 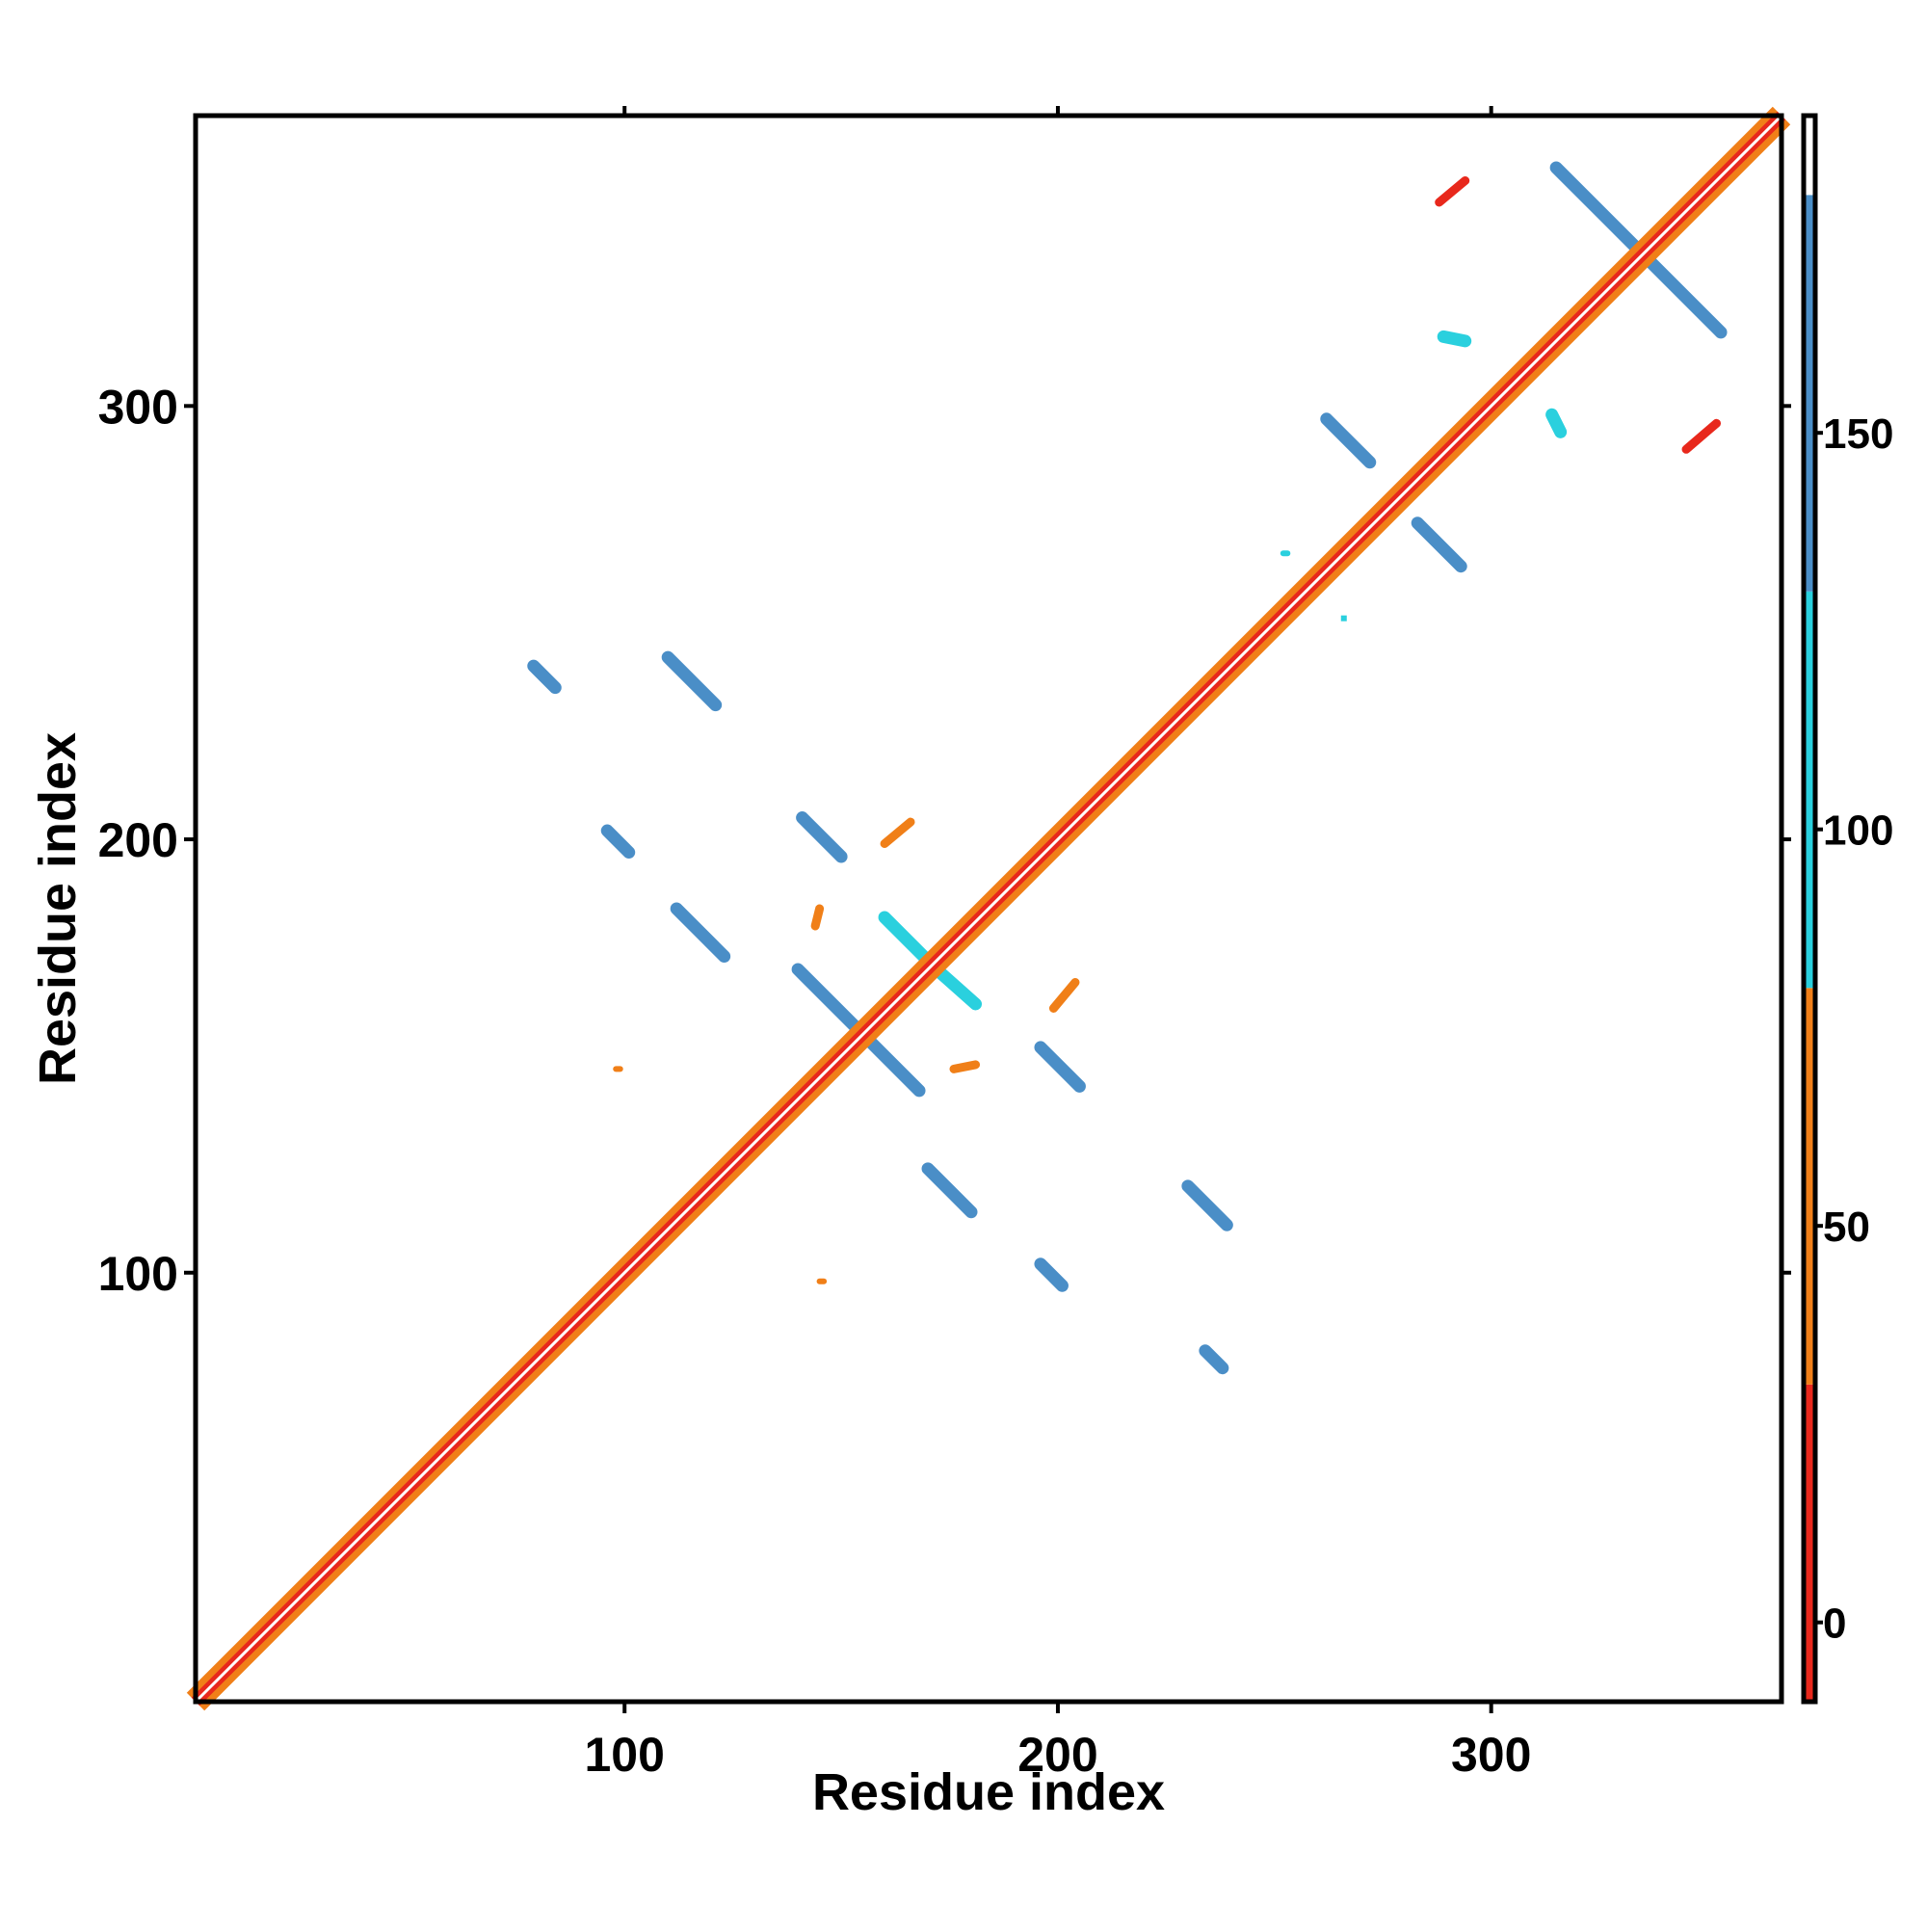 What do you see at coordinates (1057, 1755) in the screenshot?
I see `x-tick-label: 200` at bounding box center [1057, 1755].